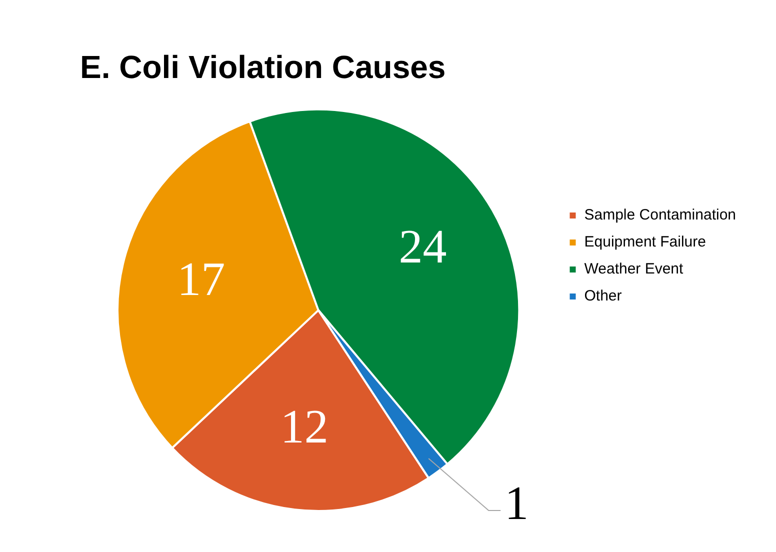 This screenshot has width=776, height=552. I want to click on chart-title: E. Coli Violation Causes, so click(263, 67).